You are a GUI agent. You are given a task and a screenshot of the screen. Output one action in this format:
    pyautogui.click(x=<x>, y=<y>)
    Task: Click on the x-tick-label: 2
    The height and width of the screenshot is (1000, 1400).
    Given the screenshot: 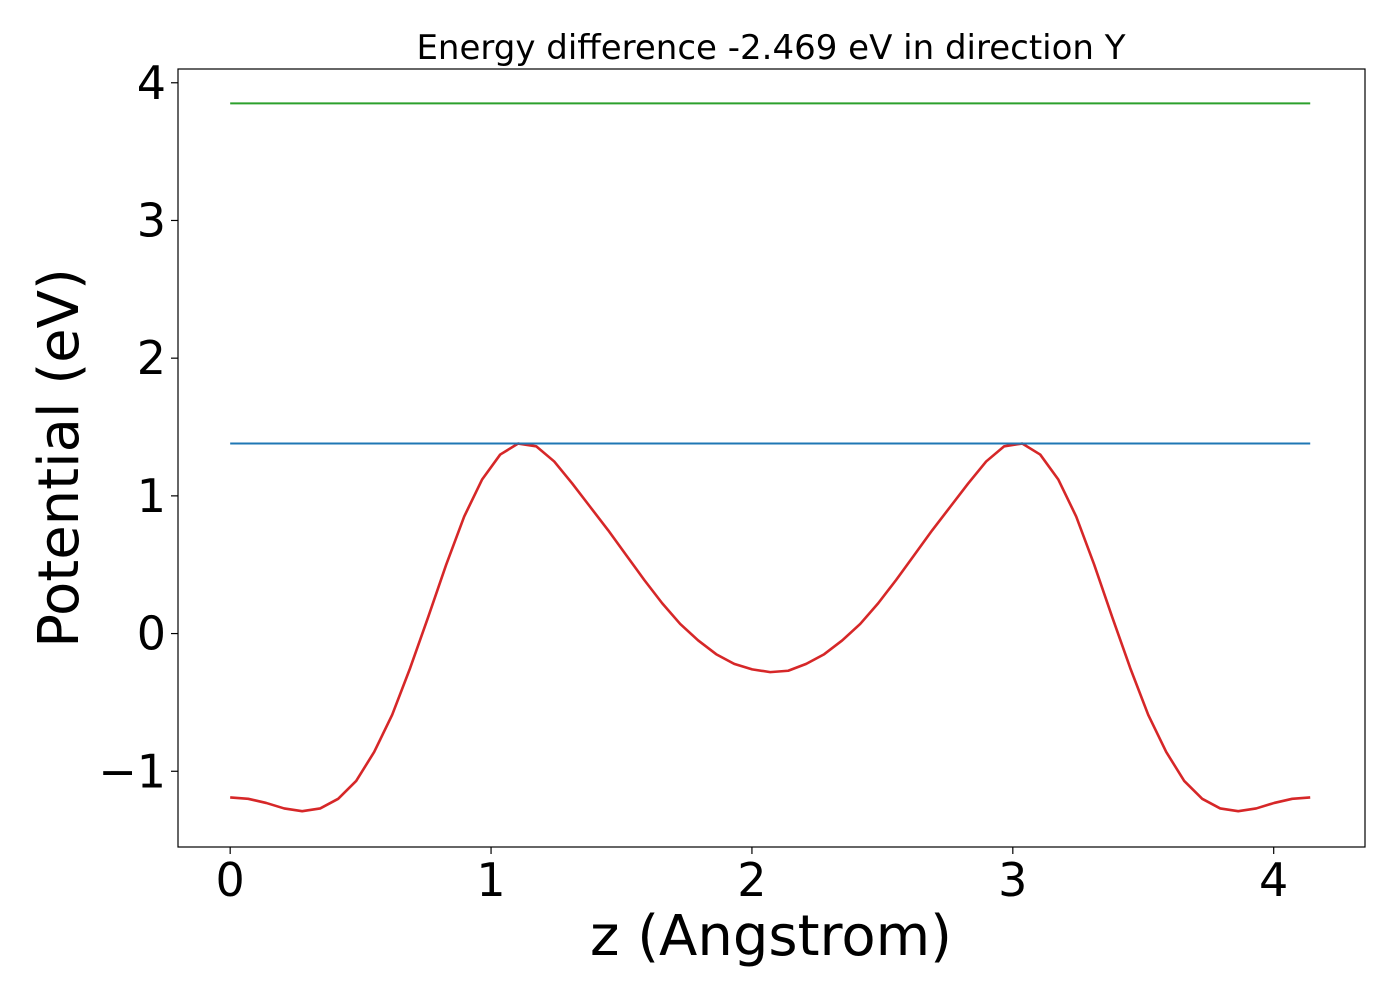 What is the action you would take?
    pyautogui.click(x=751, y=880)
    